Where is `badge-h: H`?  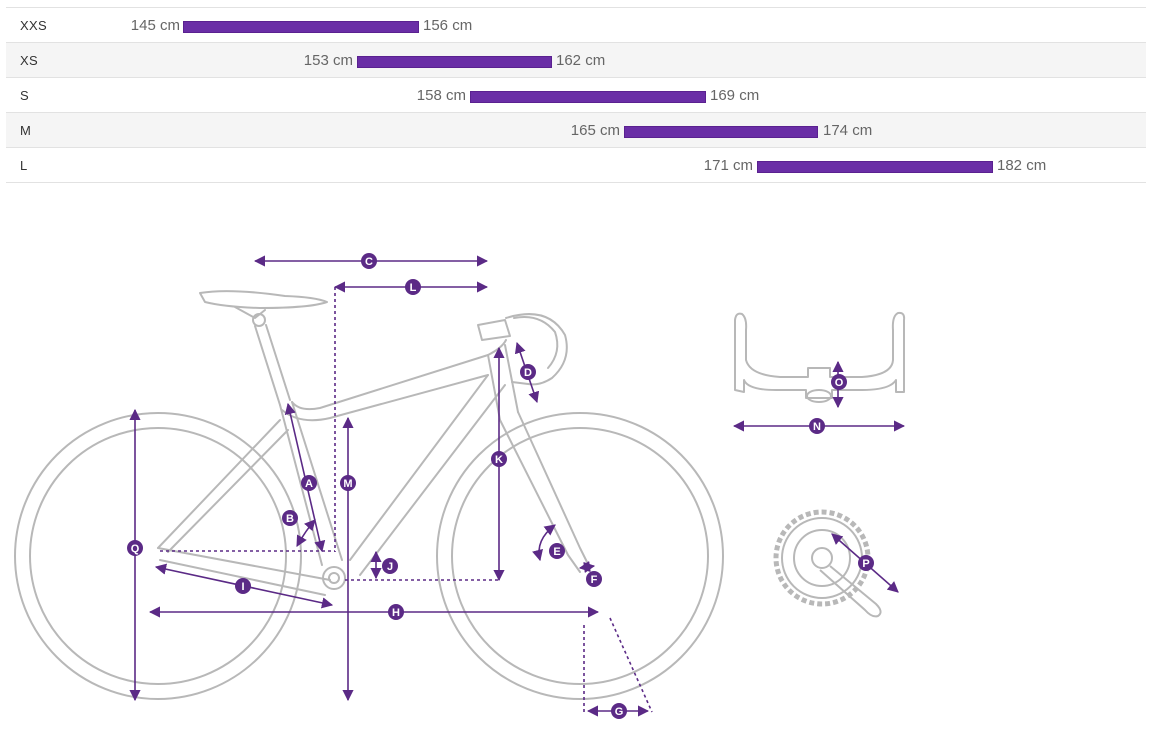
badge-h: H is located at coordinates (396, 612).